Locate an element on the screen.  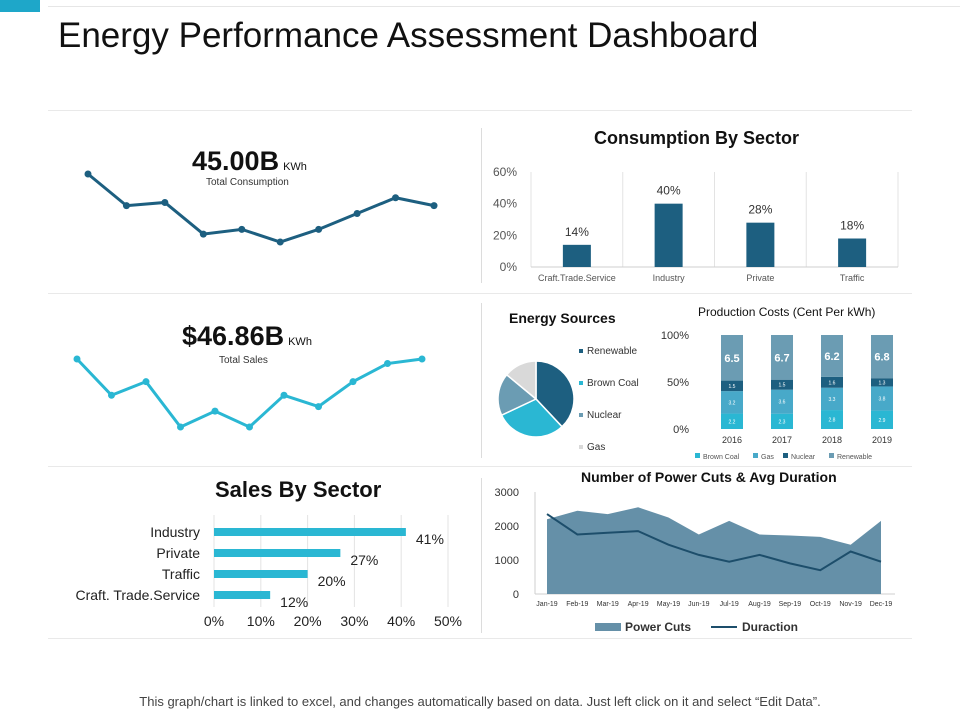
sales-value: $46.86B is located at coordinates (233, 336).